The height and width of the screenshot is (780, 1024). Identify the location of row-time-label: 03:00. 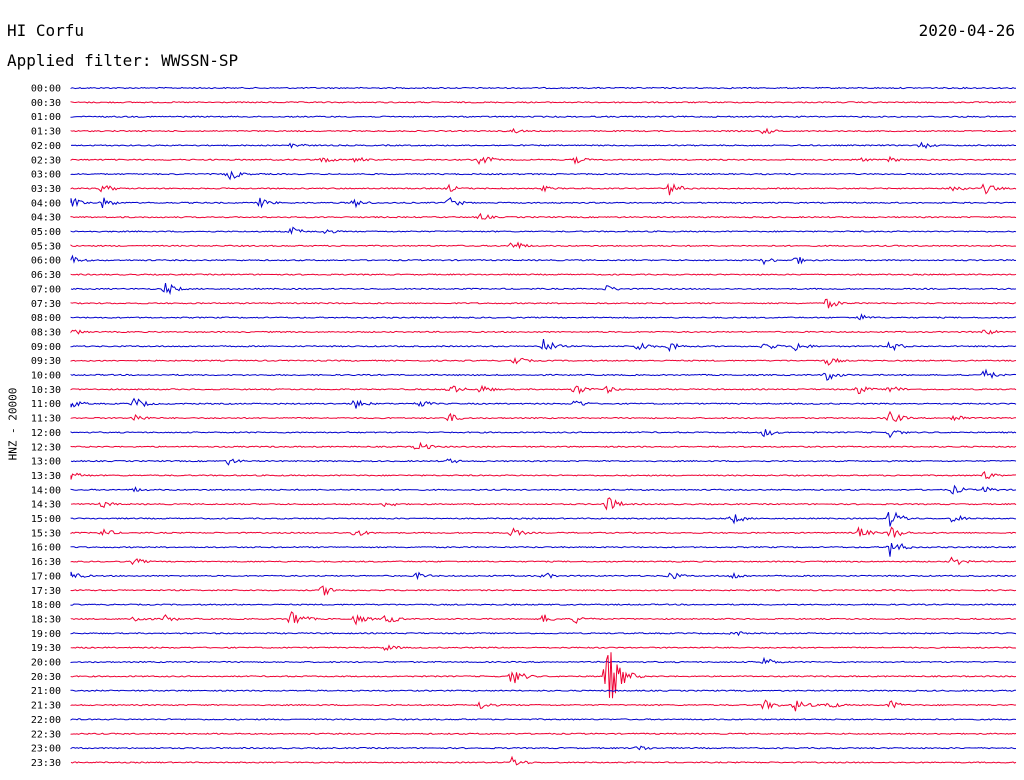
(46, 175).